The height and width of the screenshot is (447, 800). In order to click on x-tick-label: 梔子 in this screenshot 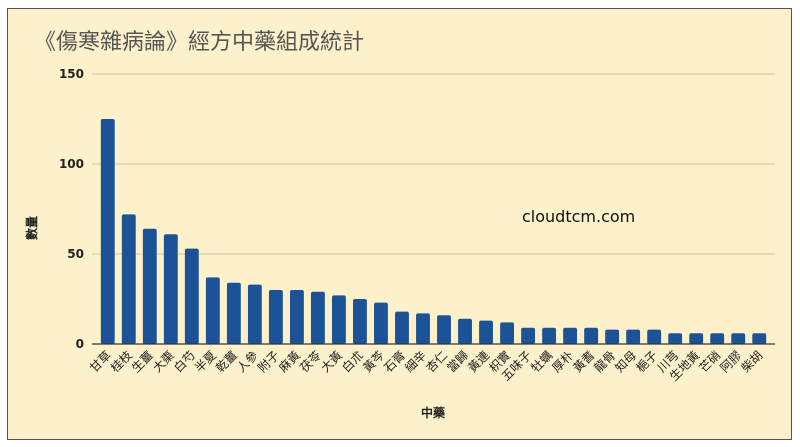, I will do `click(646, 361)`.